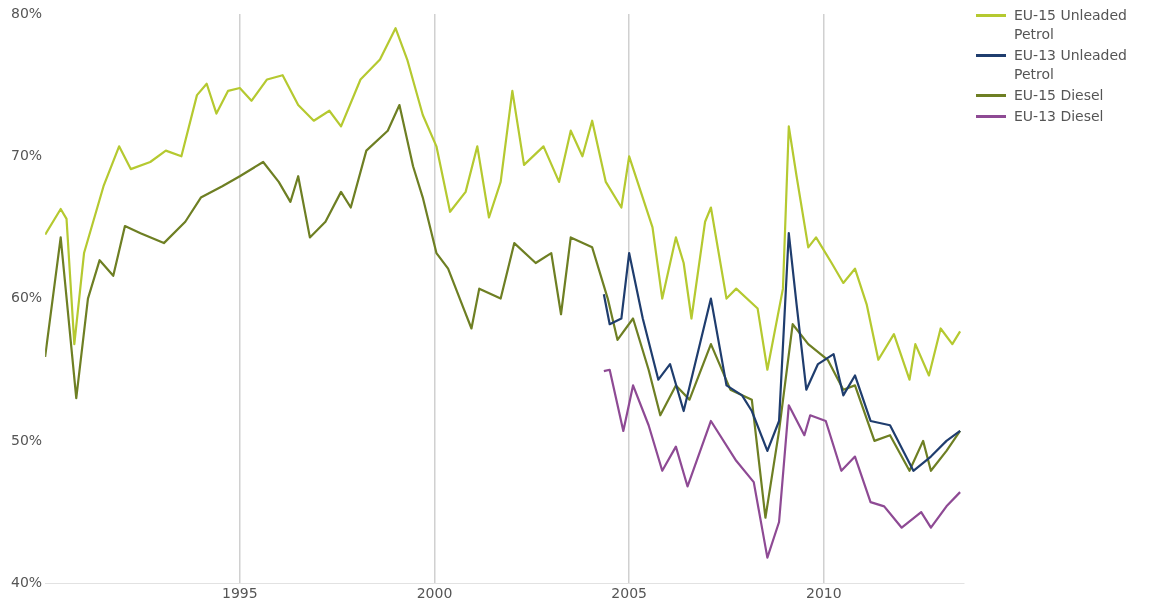 Image resolution: width=1157 pixels, height=610 pixels. Describe the element at coordinates (26, 581) in the screenshot. I see `y-tick-label: 40%` at that location.